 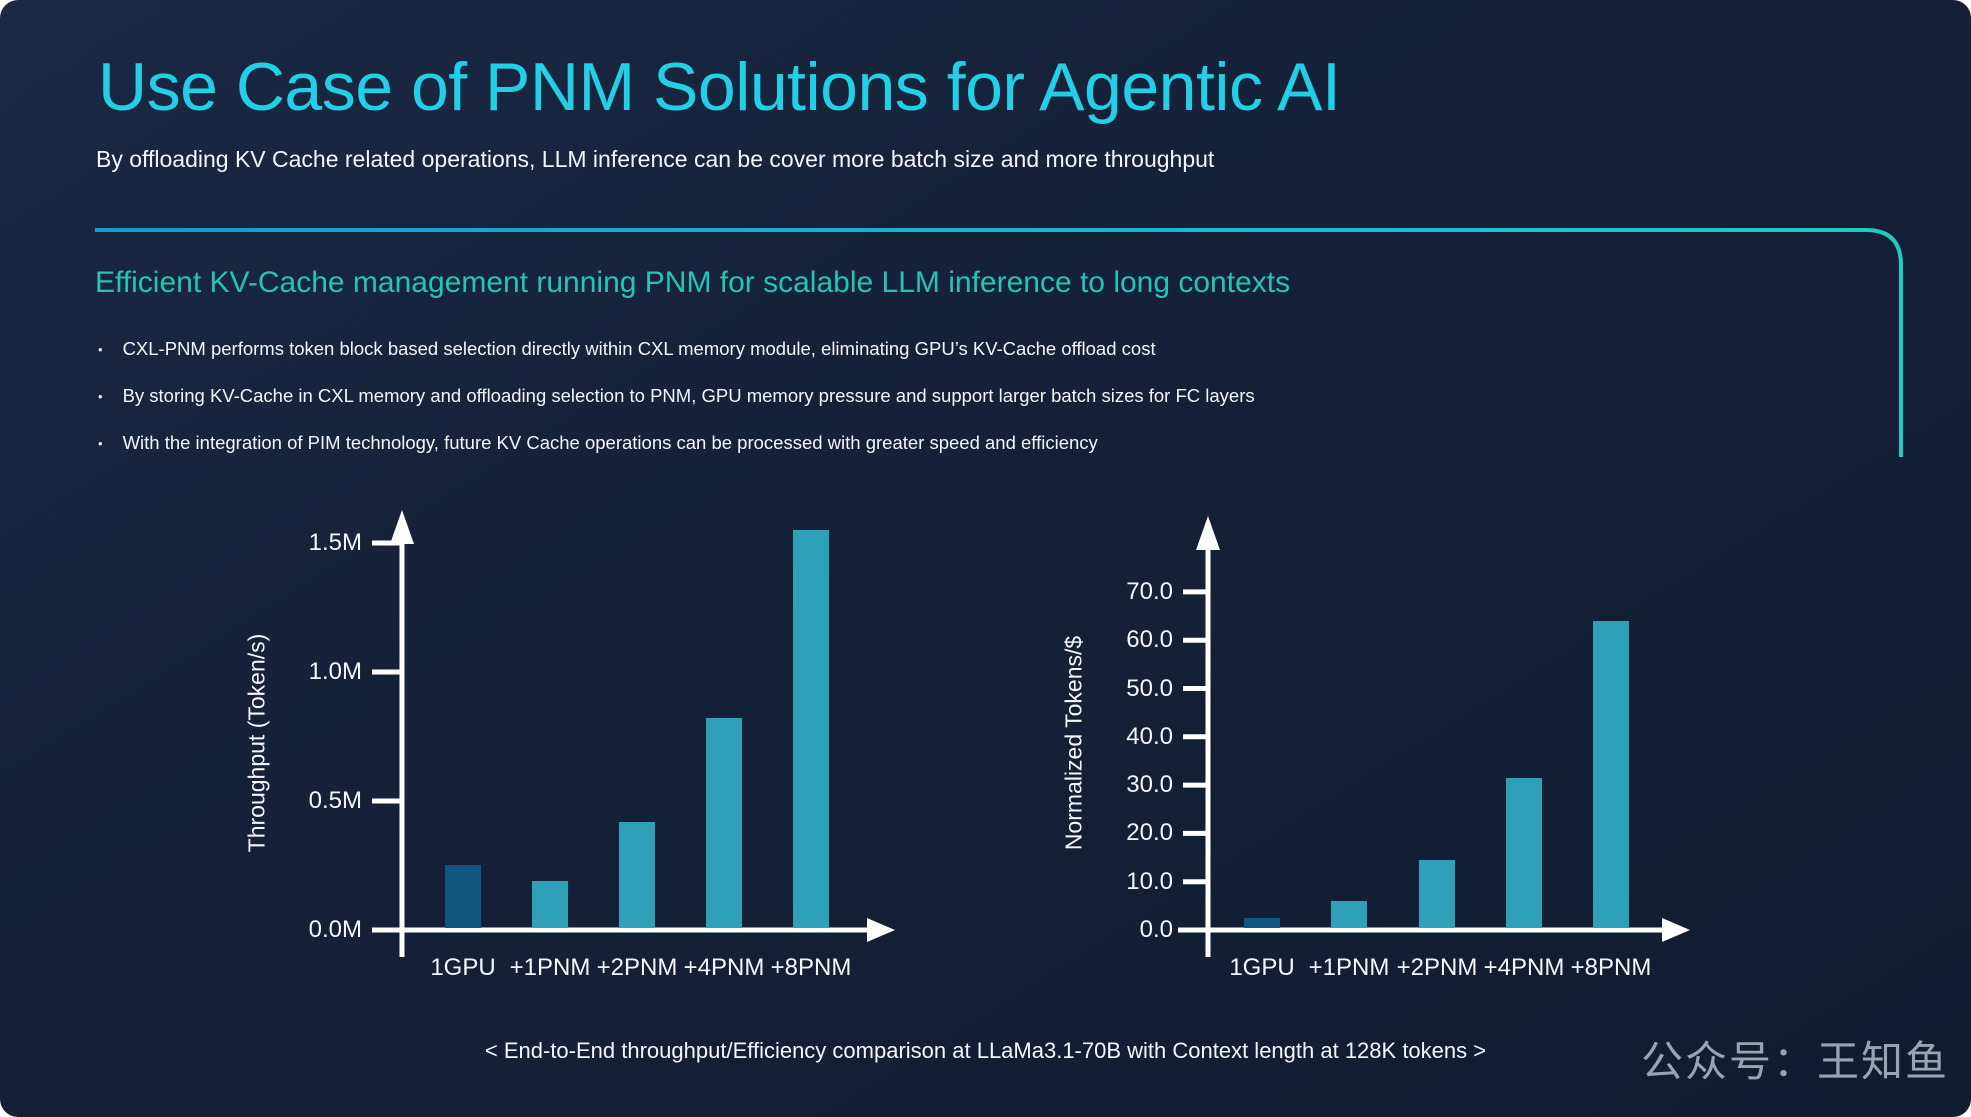 I want to click on slide-title: Use Case of PNM Solutions for Agentic AI, so click(x=719, y=87).